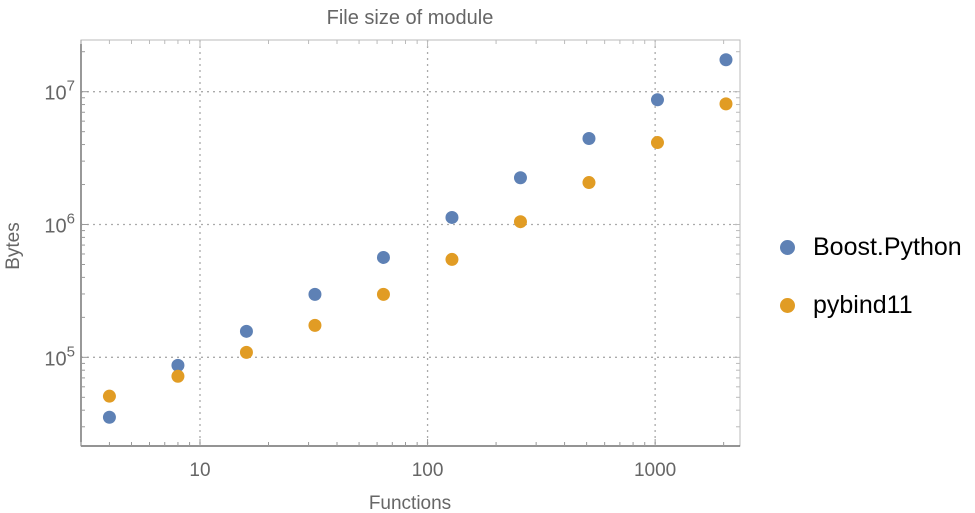  I want to click on x-axis-label: Functions, so click(410, 503).